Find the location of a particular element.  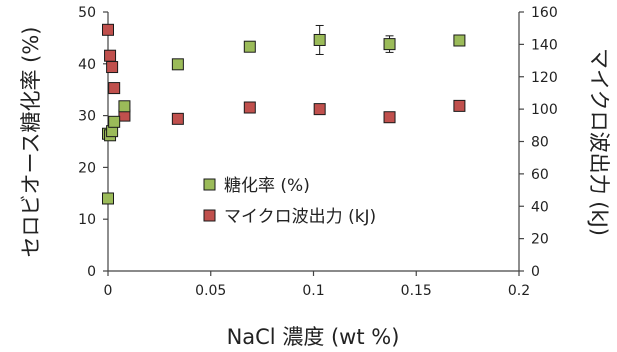

legend-marker-green is located at coordinates (209, 184).